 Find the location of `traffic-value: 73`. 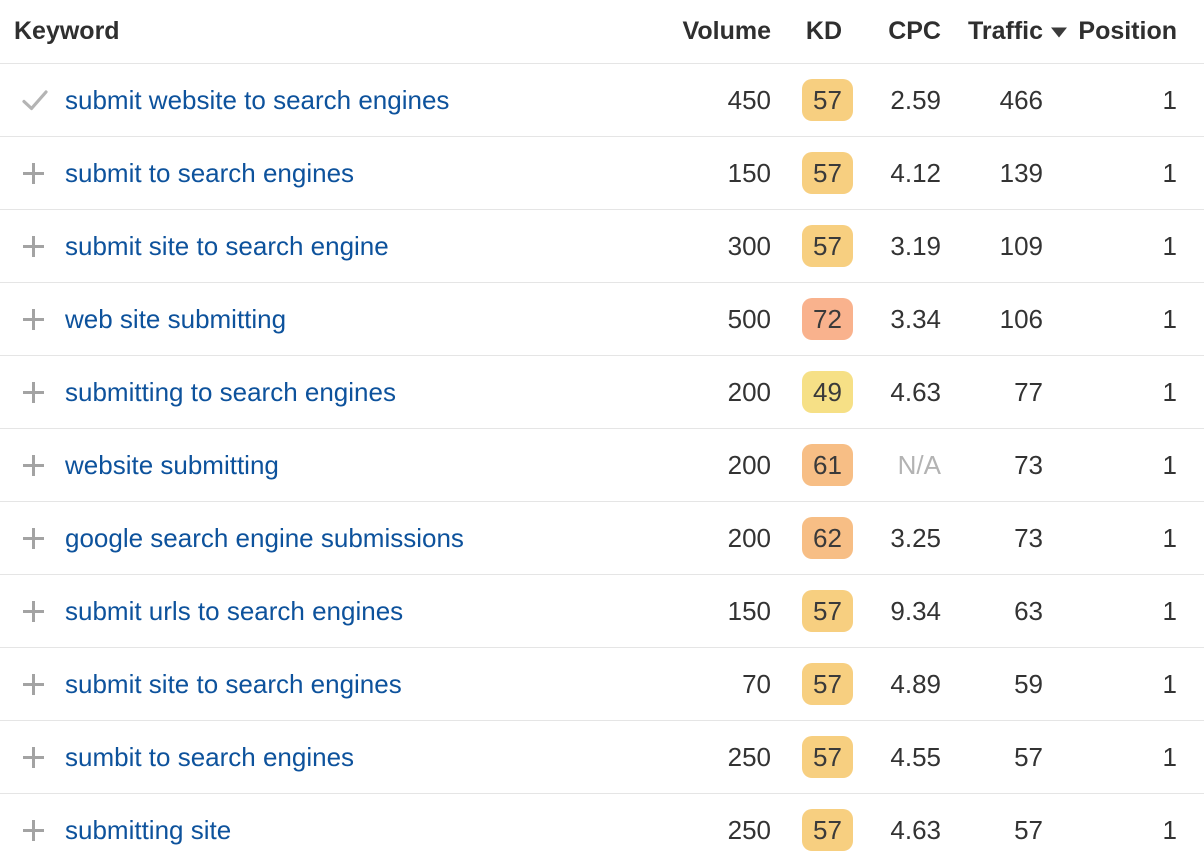

traffic-value: 73 is located at coordinates (1028, 537).